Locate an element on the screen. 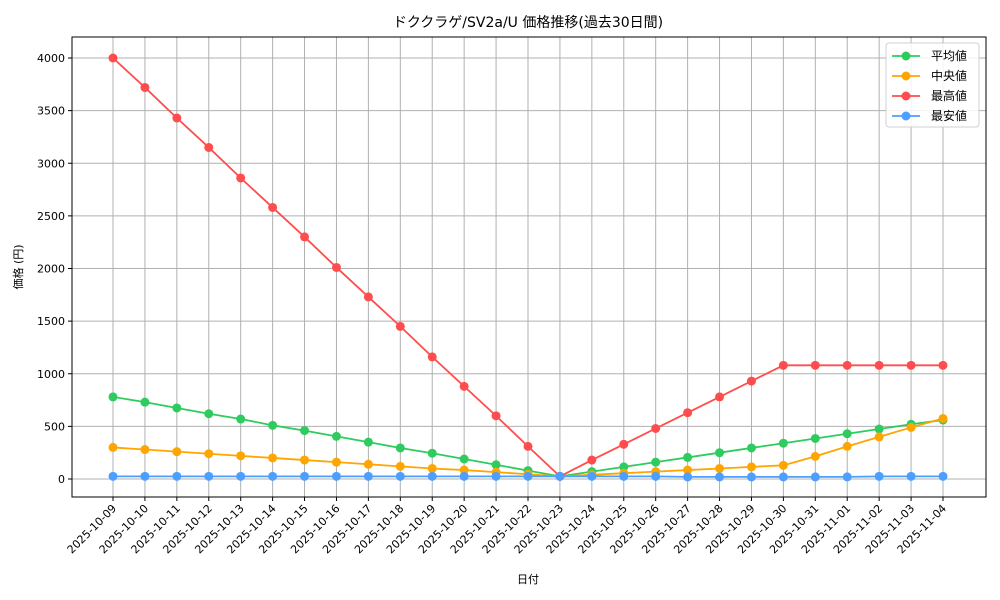 This screenshot has width=1000, height=600. y-tick-label: 1500 is located at coordinates (51, 321).